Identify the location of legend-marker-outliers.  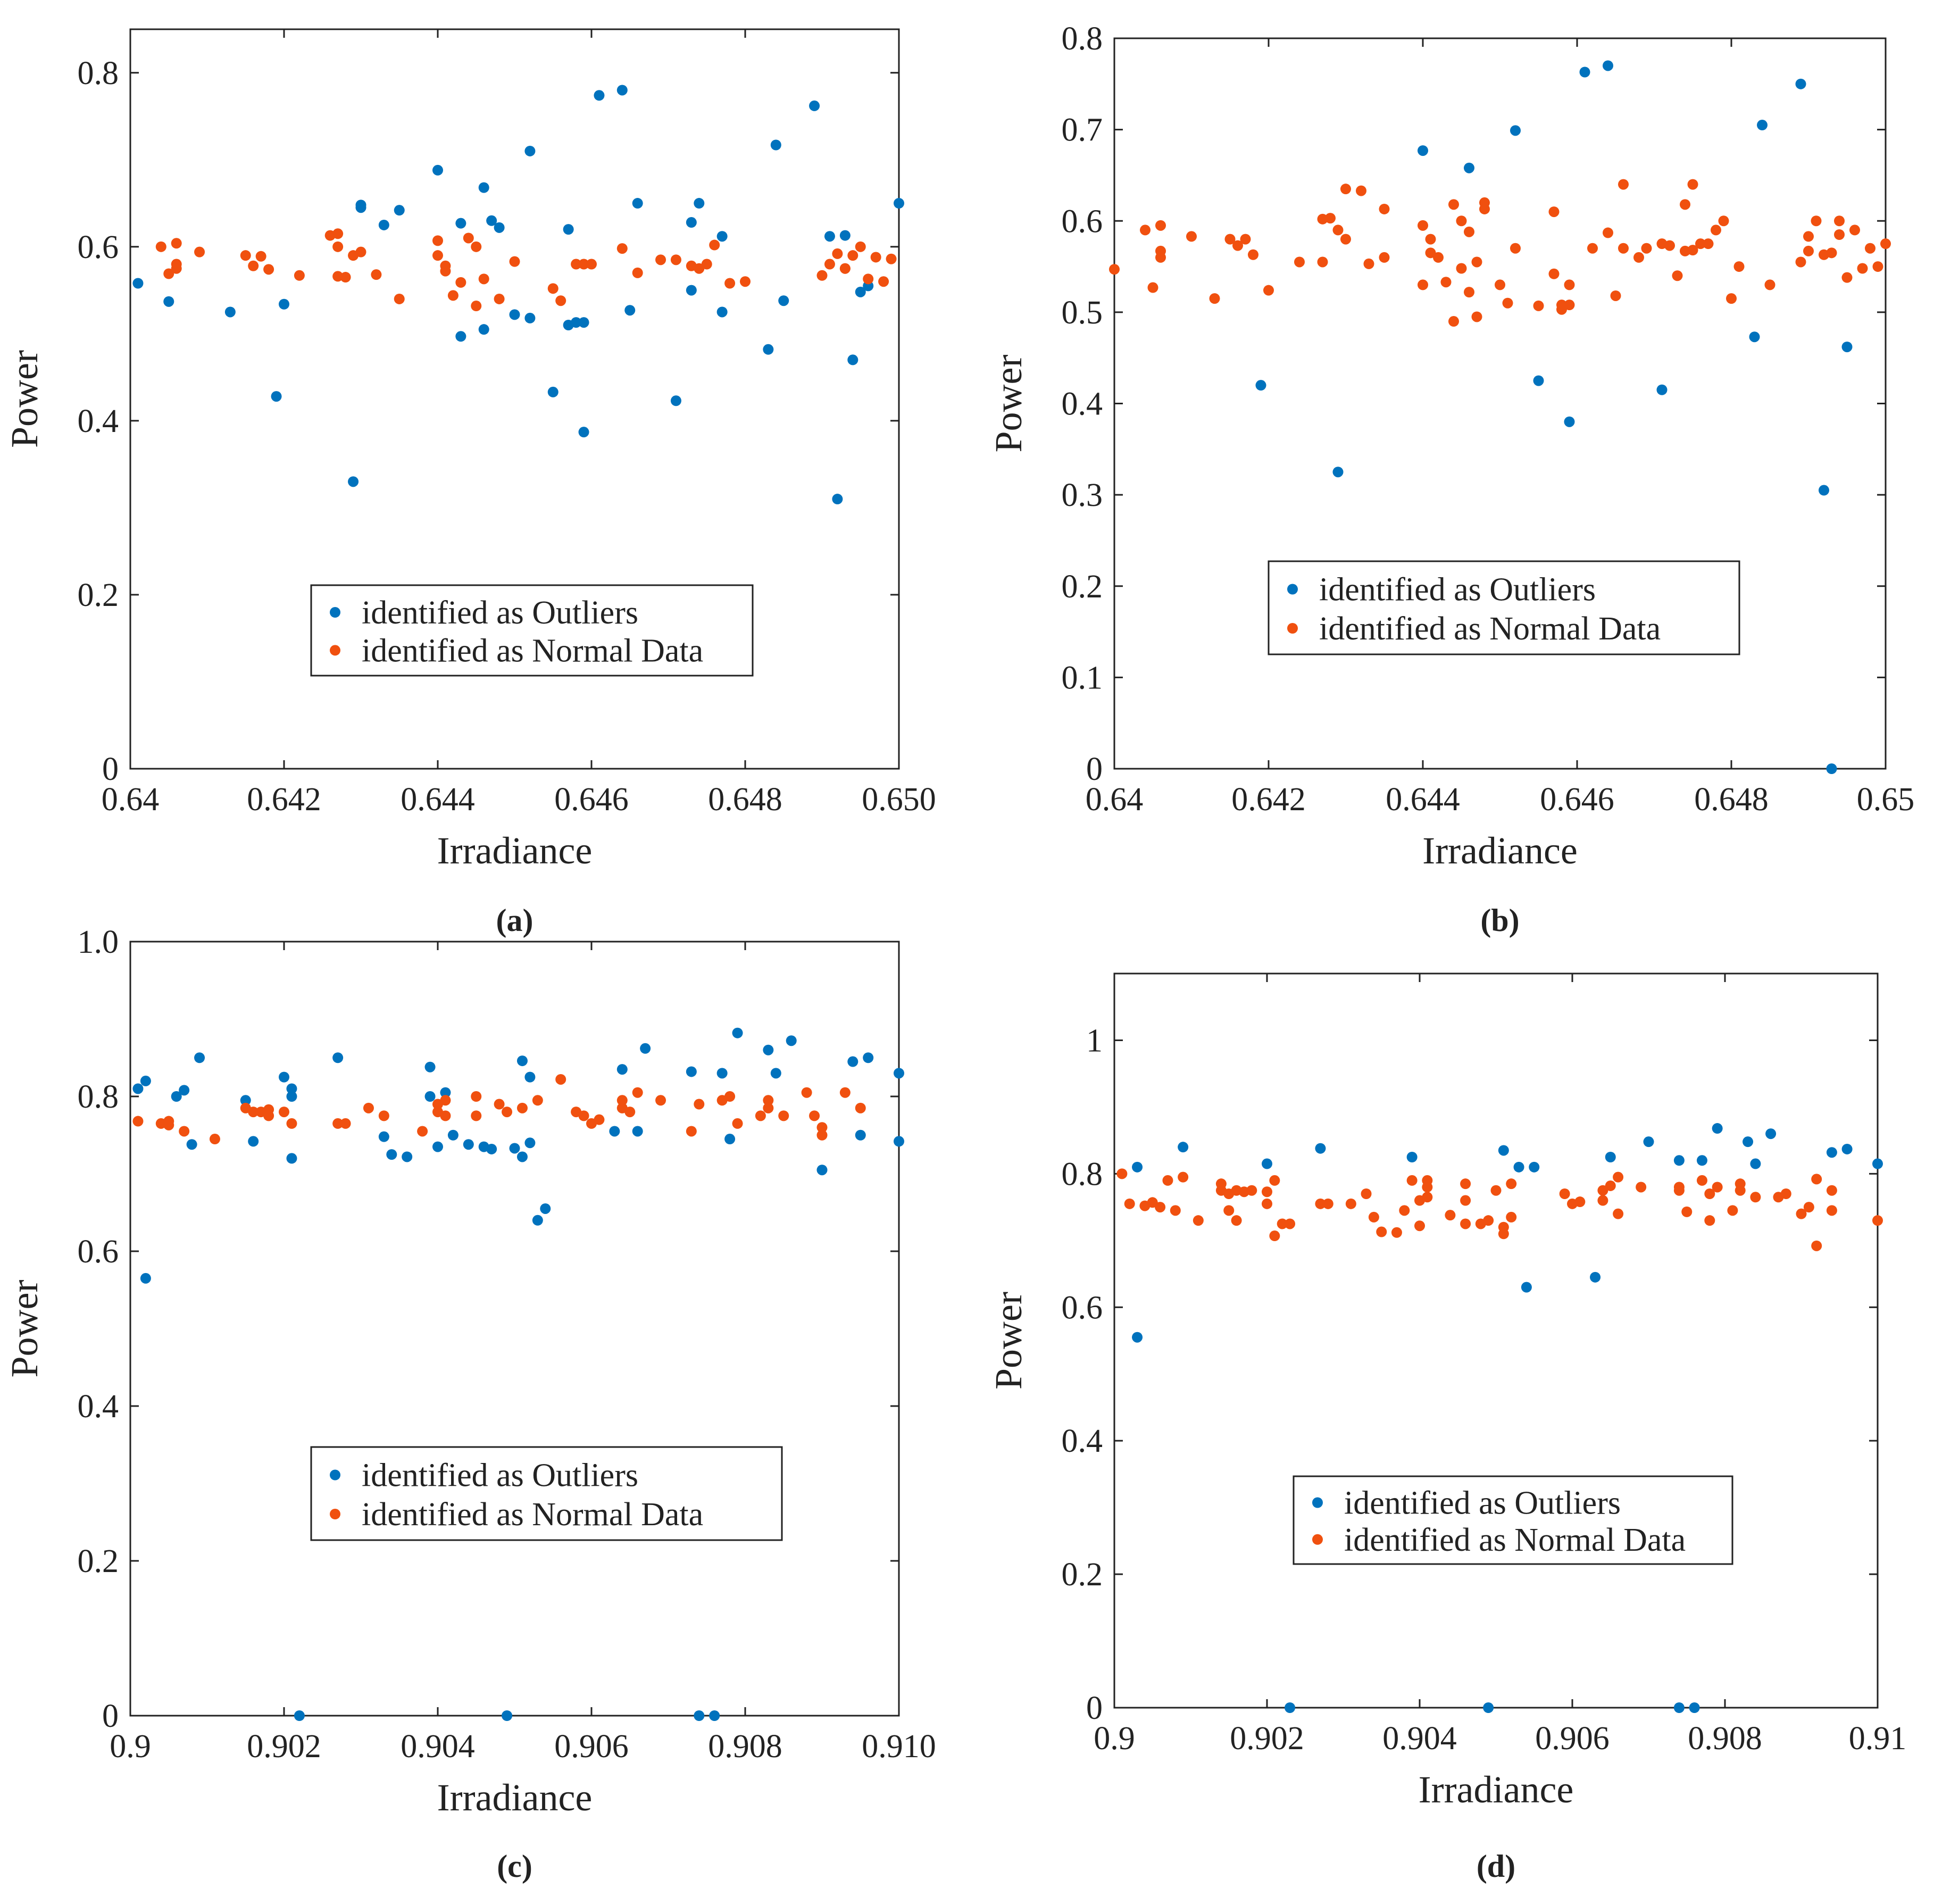
(1317, 1502).